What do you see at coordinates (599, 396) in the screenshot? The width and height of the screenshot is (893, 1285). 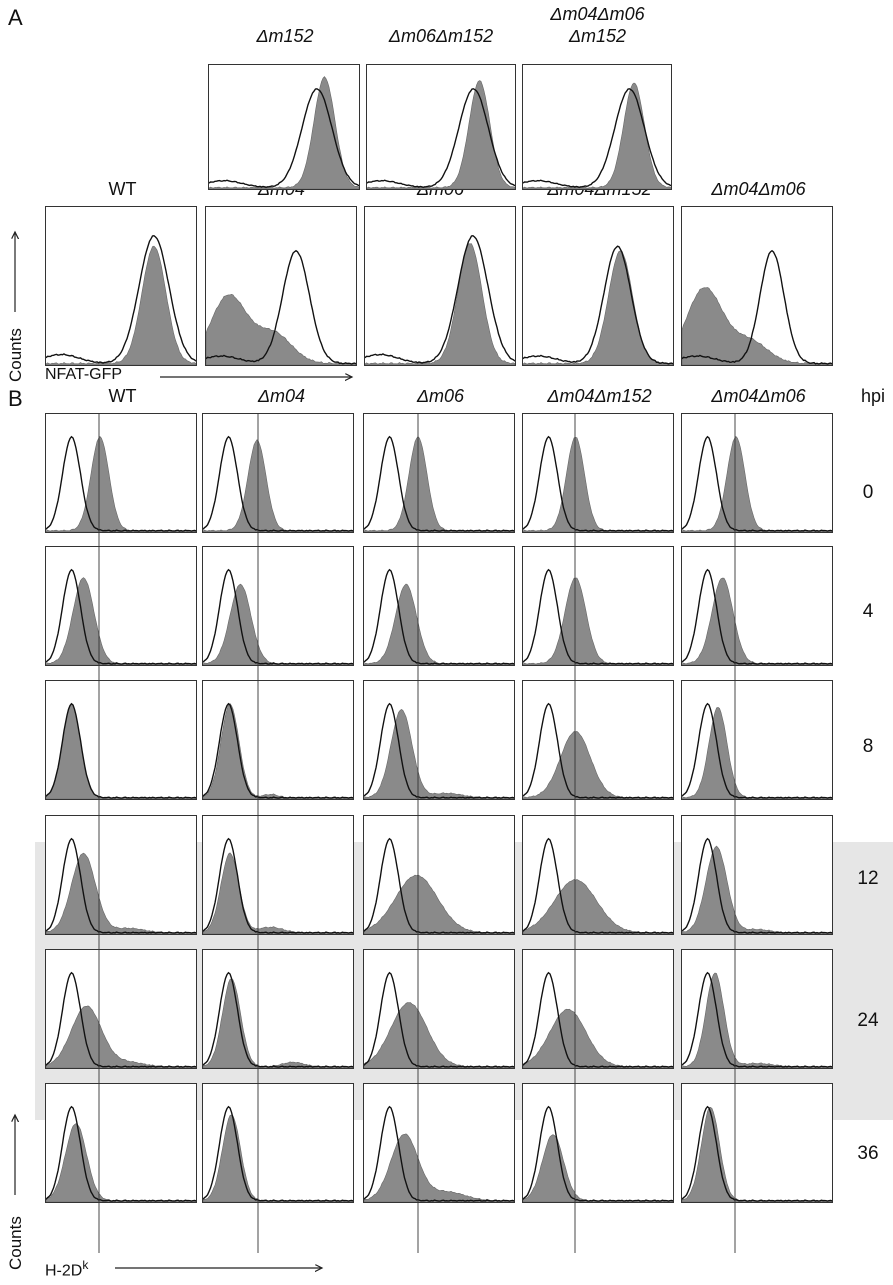 I see `col-header-b-4: Δm04Δm152` at bounding box center [599, 396].